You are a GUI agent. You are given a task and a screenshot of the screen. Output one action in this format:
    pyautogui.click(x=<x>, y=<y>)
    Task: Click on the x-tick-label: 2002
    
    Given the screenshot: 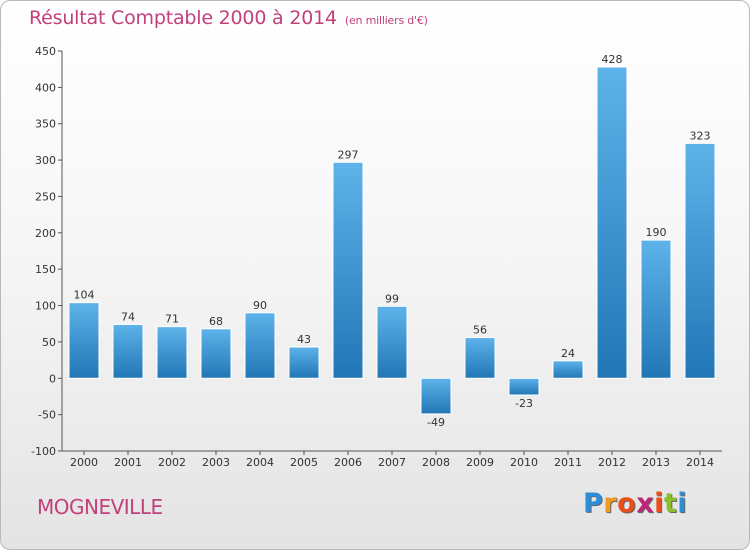 What is the action you would take?
    pyautogui.click(x=172, y=462)
    